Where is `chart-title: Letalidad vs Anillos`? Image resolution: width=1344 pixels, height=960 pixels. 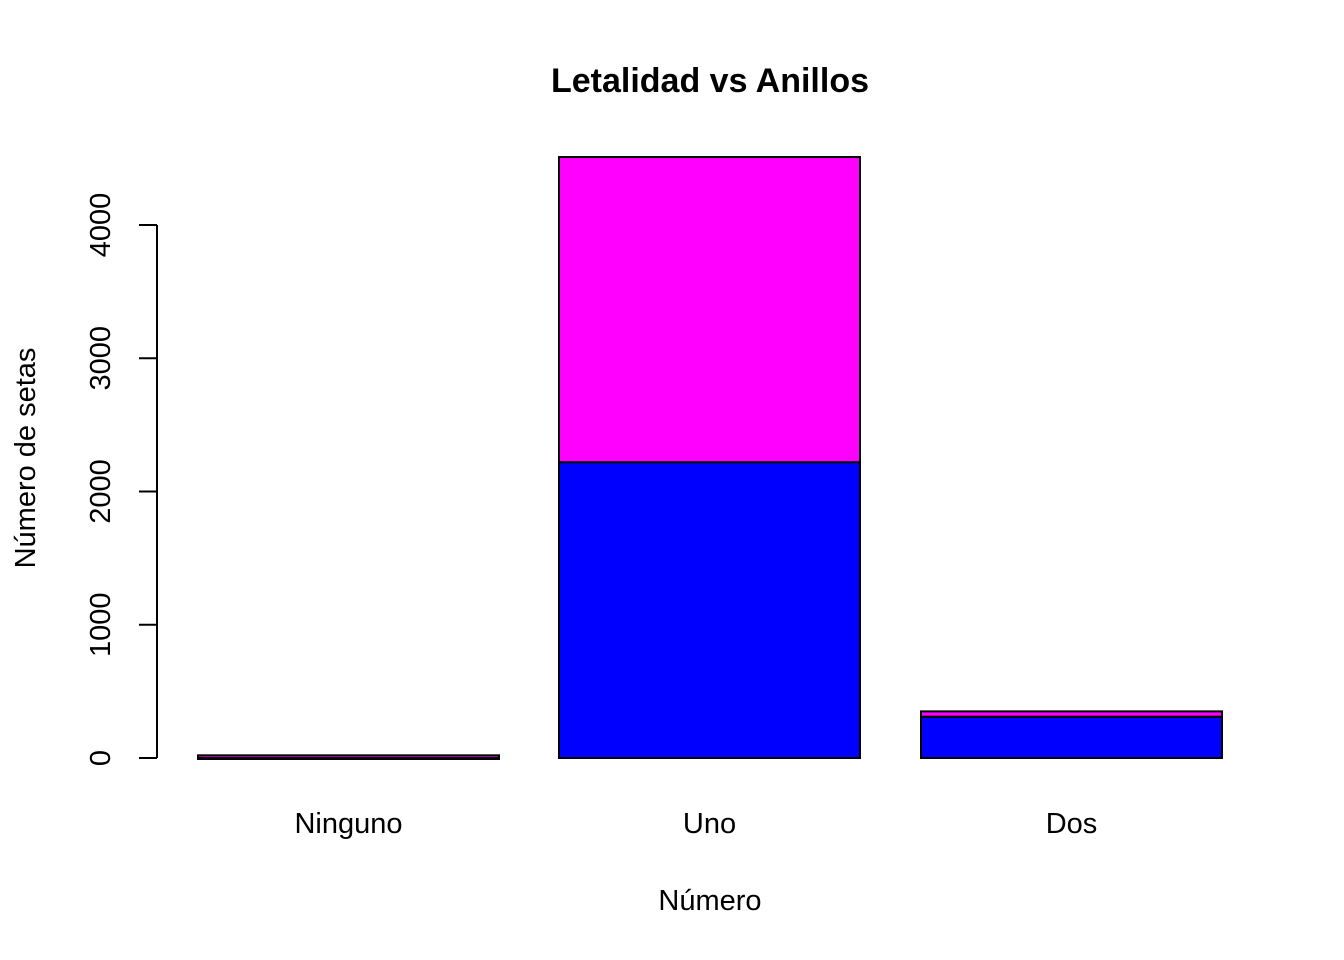
chart-title: Letalidad vs Anillos is located at coordinates (710, 81).